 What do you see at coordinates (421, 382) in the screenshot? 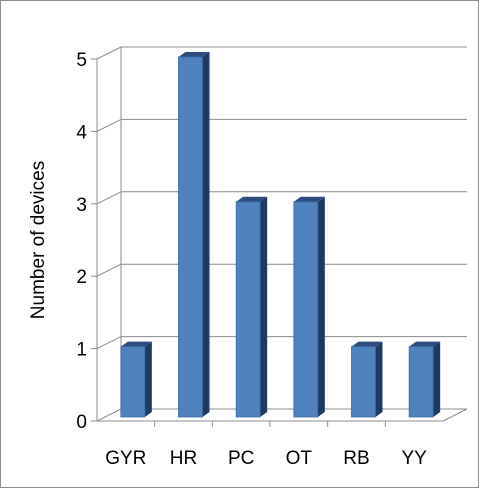
I see `bar-front-YY` at bounding box center [421, 382].